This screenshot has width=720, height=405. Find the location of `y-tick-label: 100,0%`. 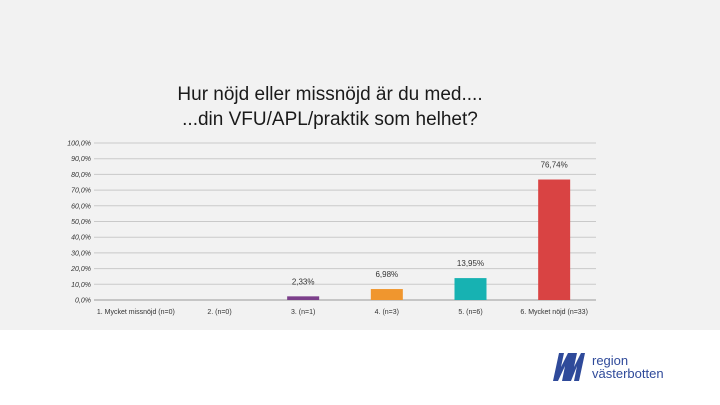

y-tick-label: 100,0% is located at coordinates (79, 144).